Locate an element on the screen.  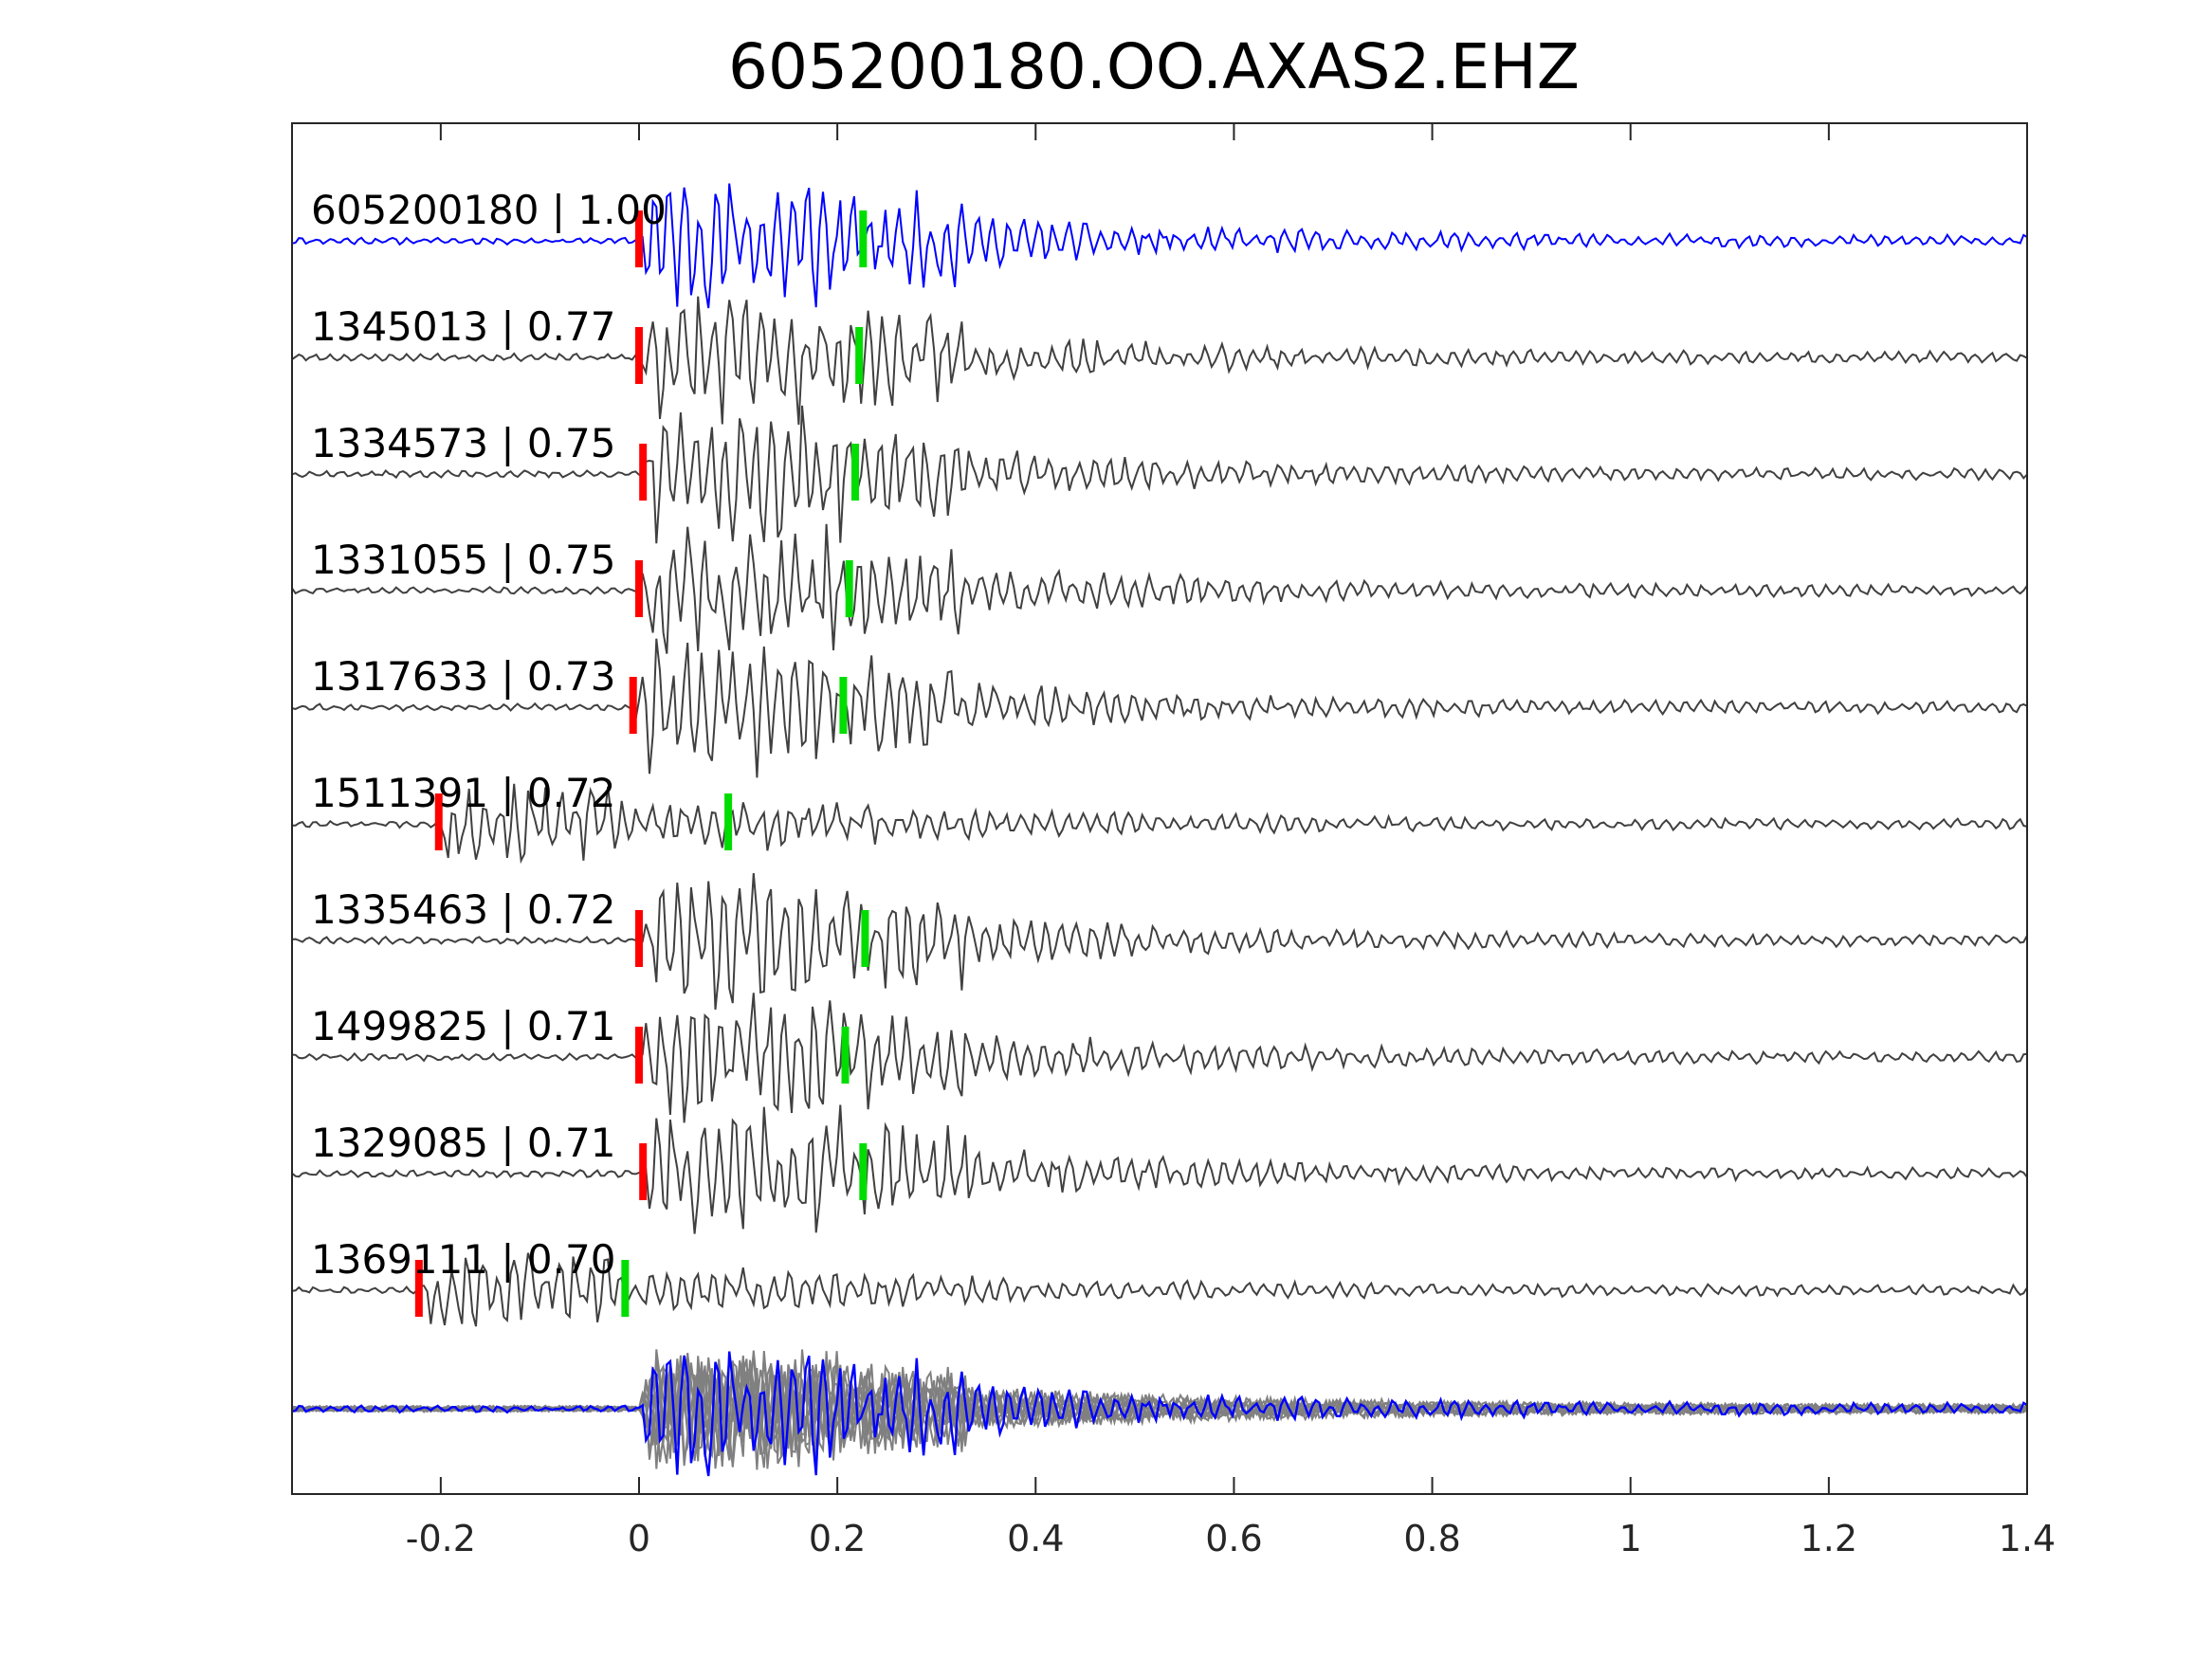
trace-label-1369111: 1369111 | 0.70 is located at coordinates (463, 1259).